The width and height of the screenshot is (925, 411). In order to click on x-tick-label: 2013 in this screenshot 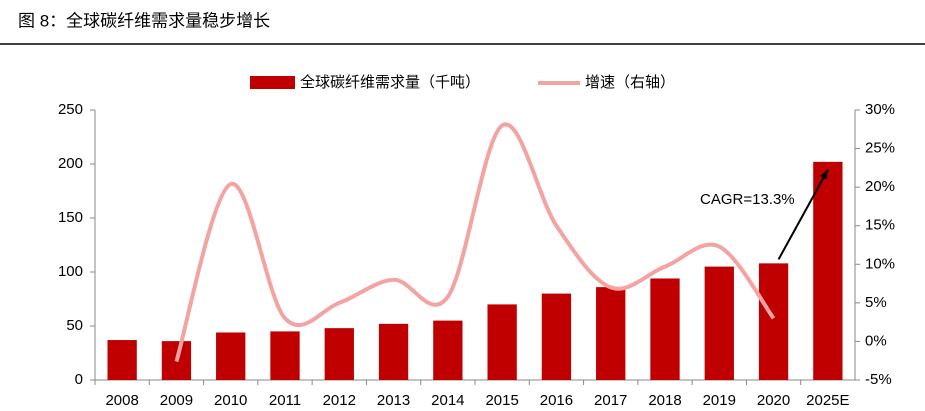, I will do `click(393, 400)`.